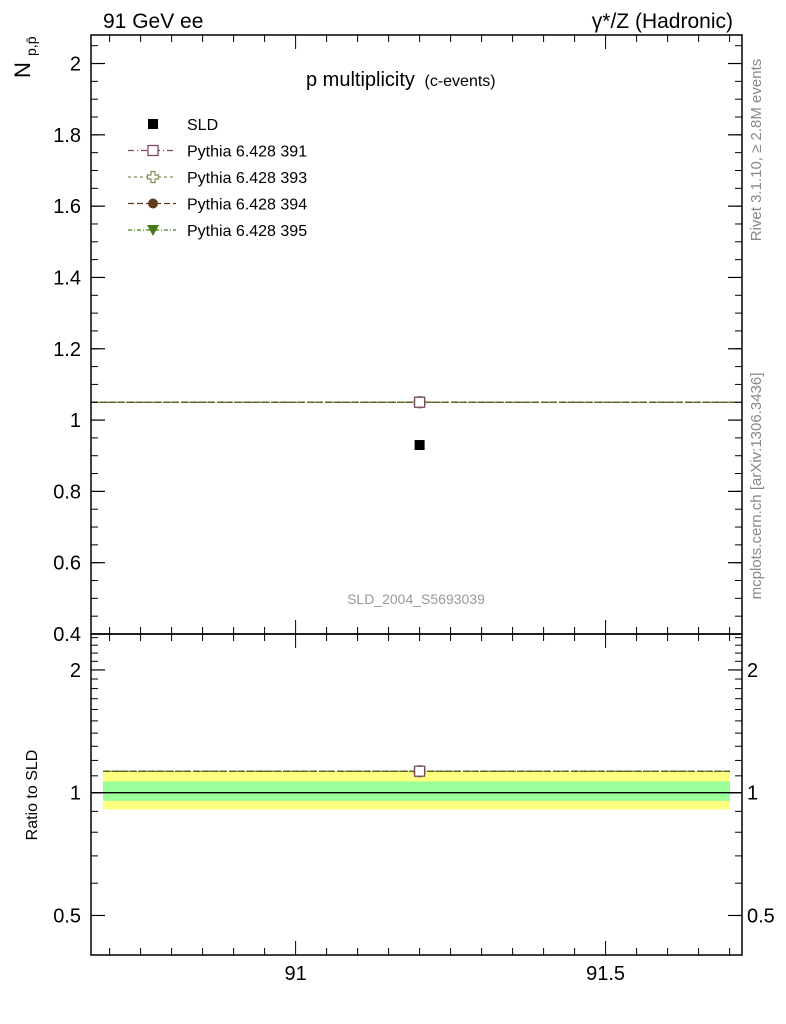  What do you see at coordinates (153, 21) in the screenshot?
I see `header-left-label: 91 GeV ee` at bounding box center [153, 21].